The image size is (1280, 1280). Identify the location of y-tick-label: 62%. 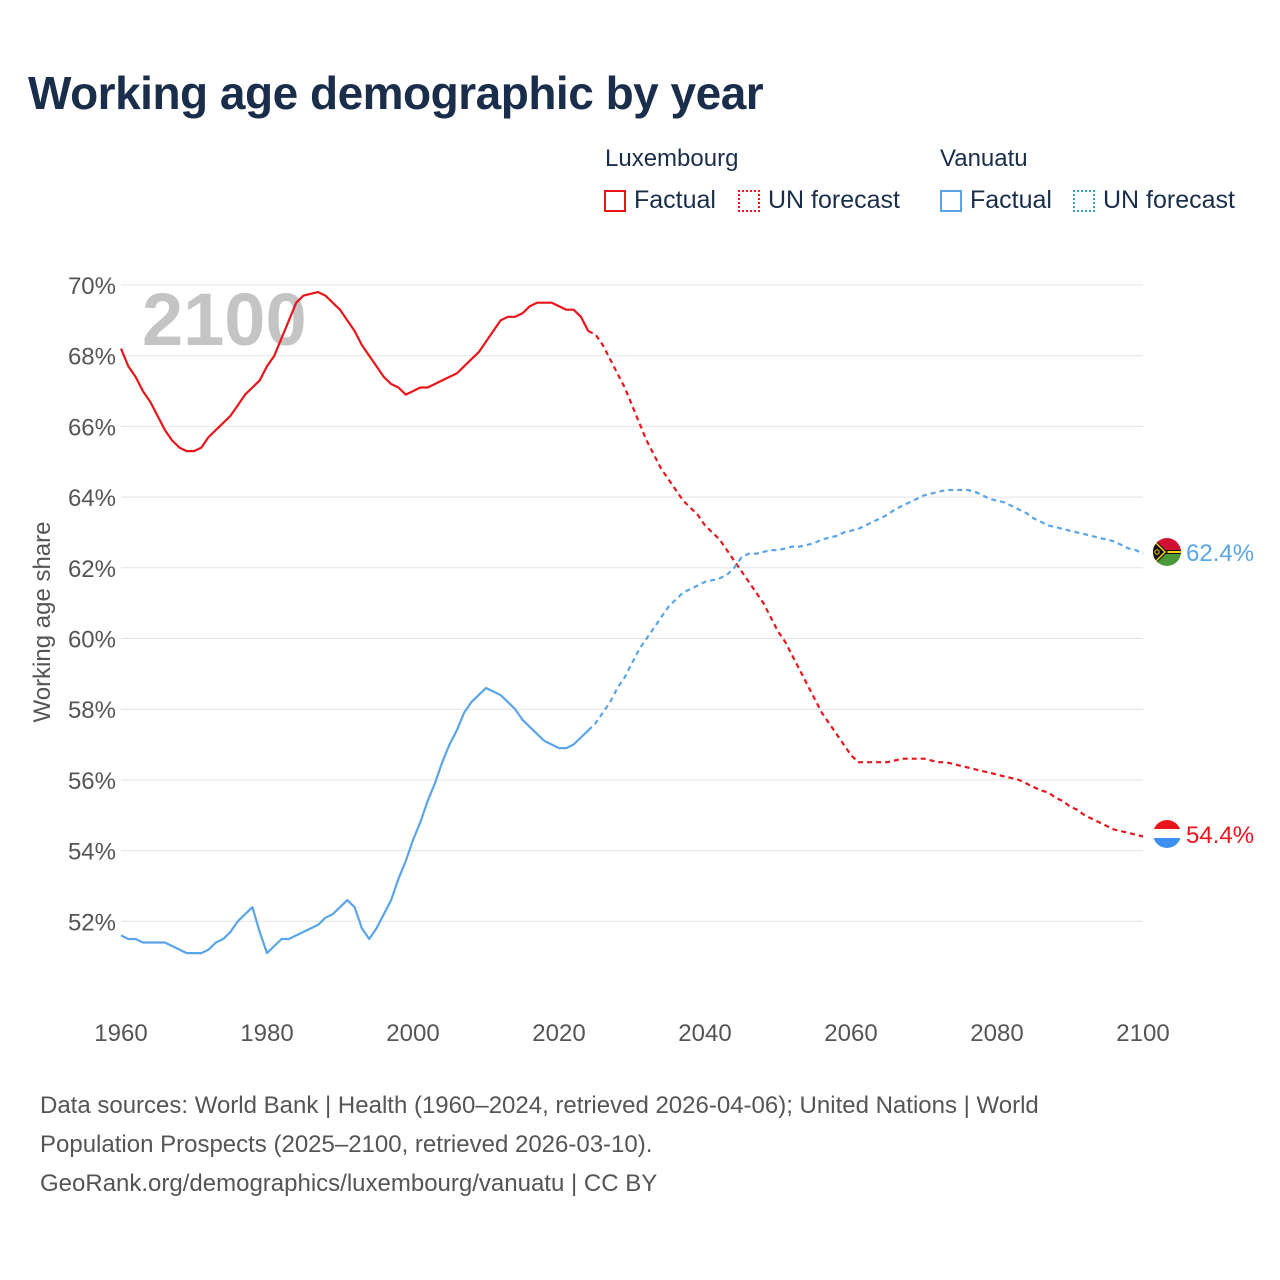
(92, 569).